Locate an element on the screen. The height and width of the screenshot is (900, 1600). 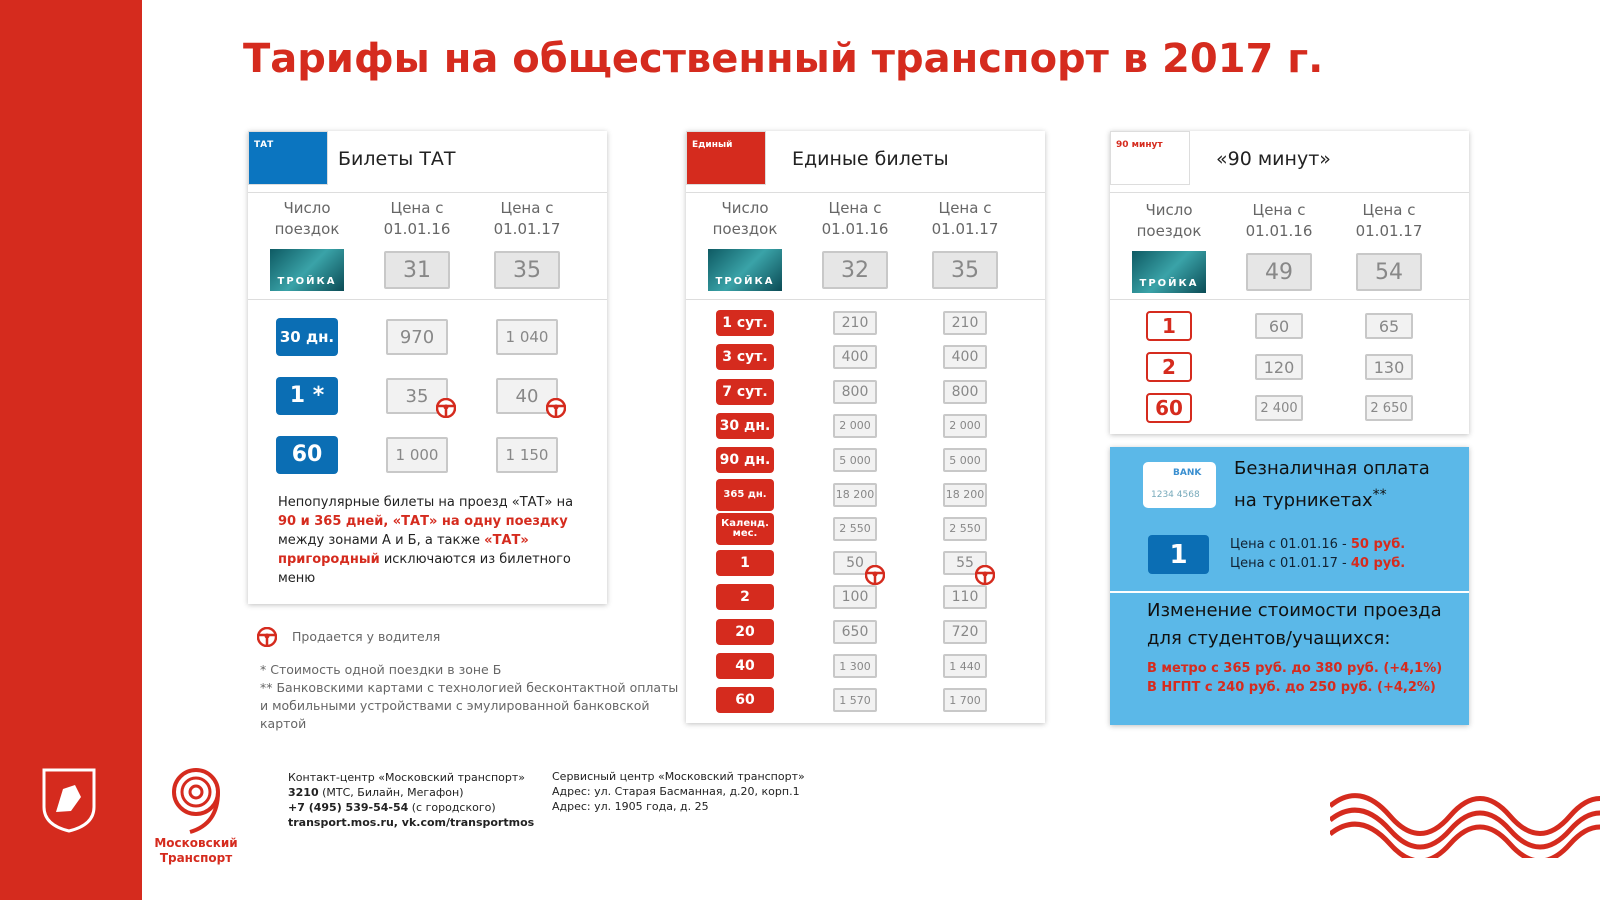
price-tag: 1 040 is located at coordinates (527, 337).